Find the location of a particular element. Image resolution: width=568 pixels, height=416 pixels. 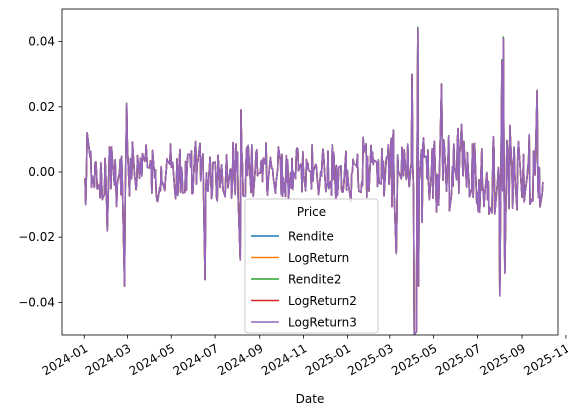

legend-label: Rendite is located at coordinates (311, 237).